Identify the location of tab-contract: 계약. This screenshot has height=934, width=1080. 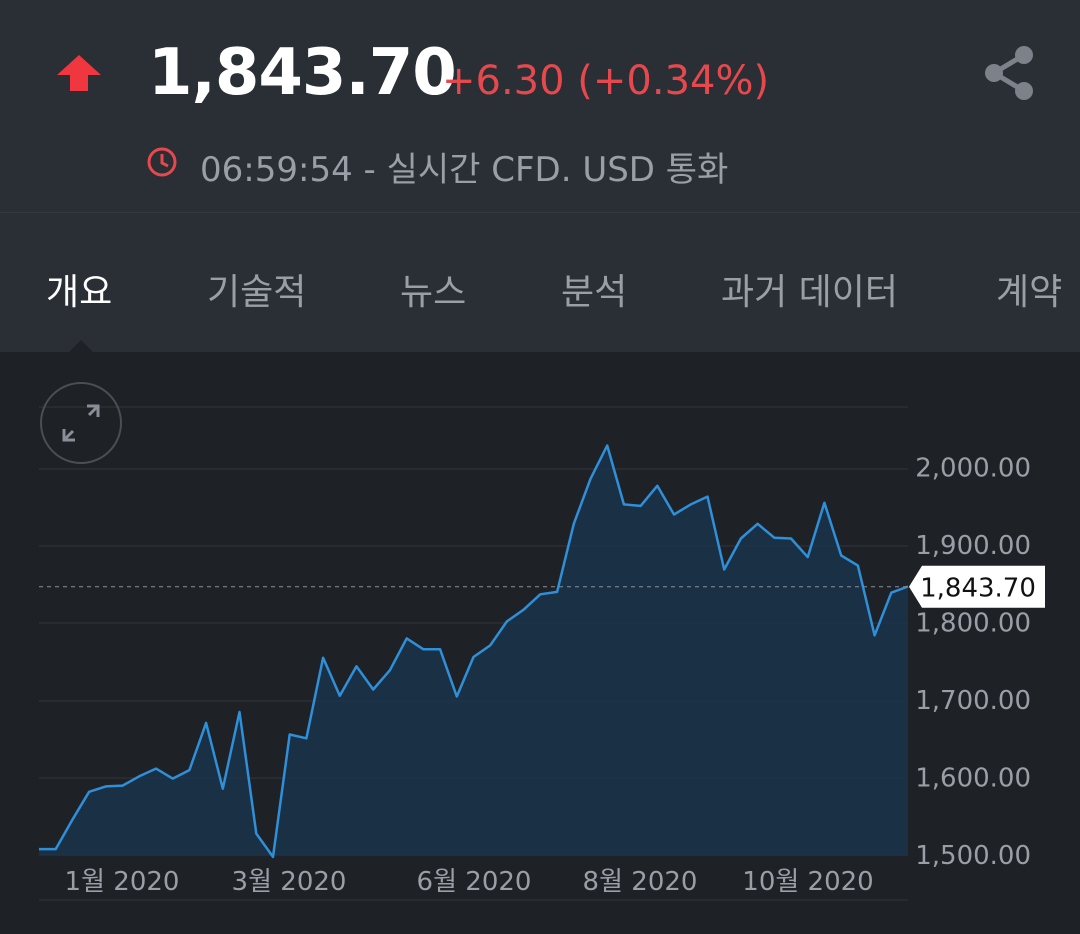
(1029, 292).